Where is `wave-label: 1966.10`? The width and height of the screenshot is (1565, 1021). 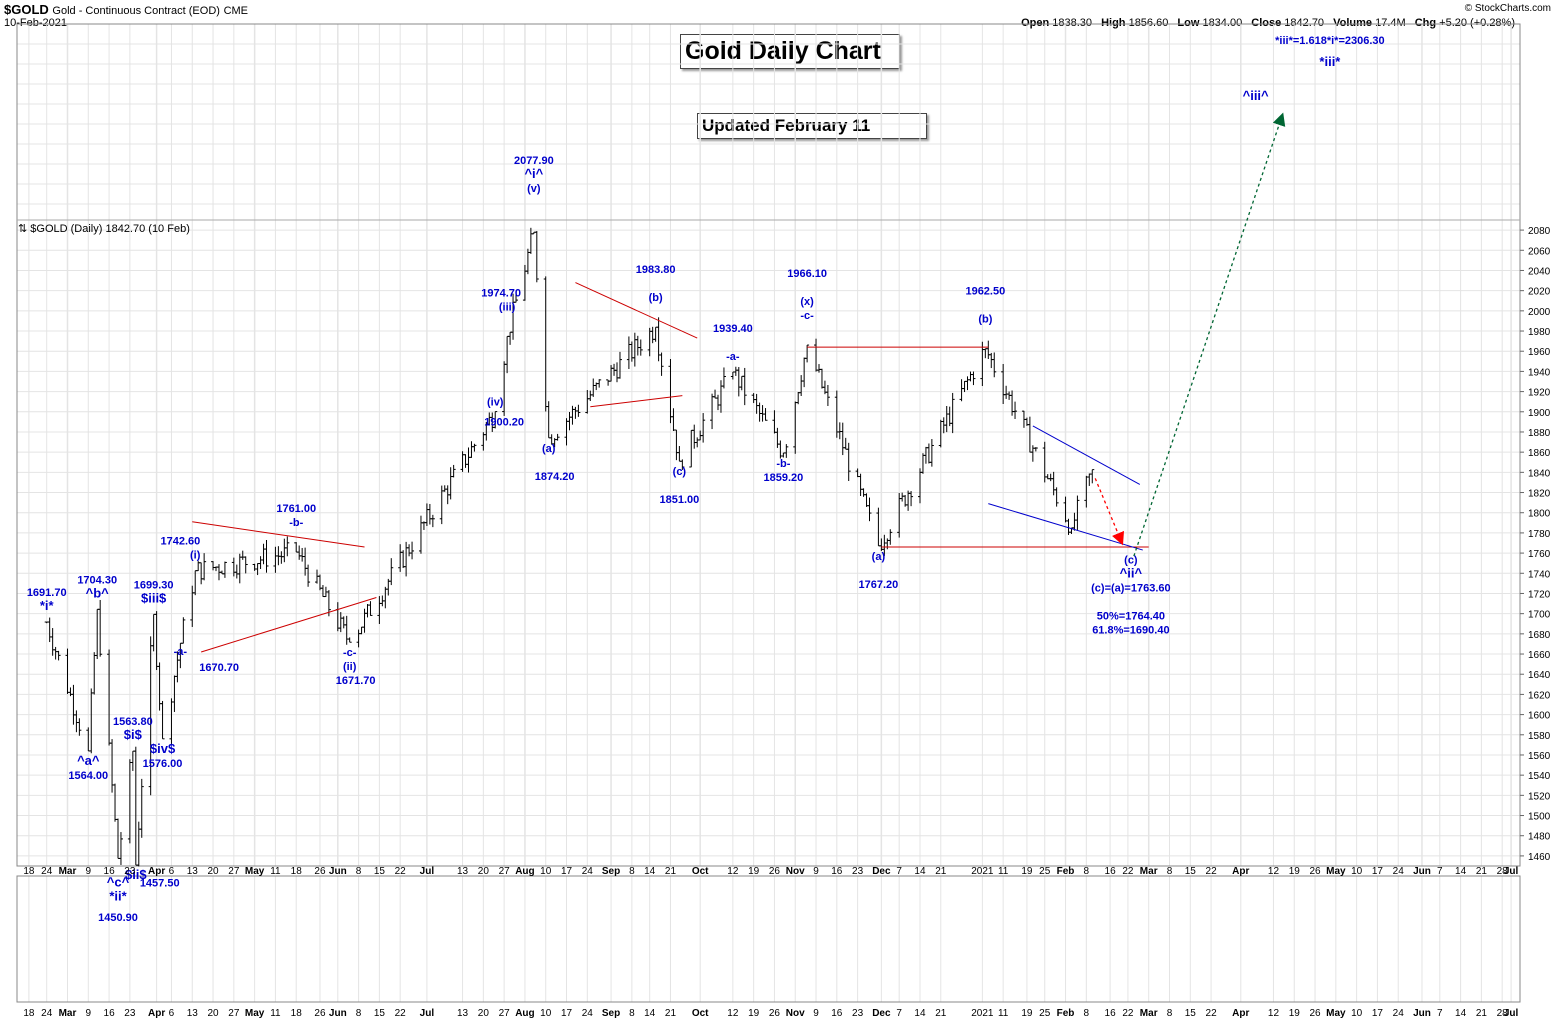 wave-label: 1966.10 is located at coordinates (807, 274).